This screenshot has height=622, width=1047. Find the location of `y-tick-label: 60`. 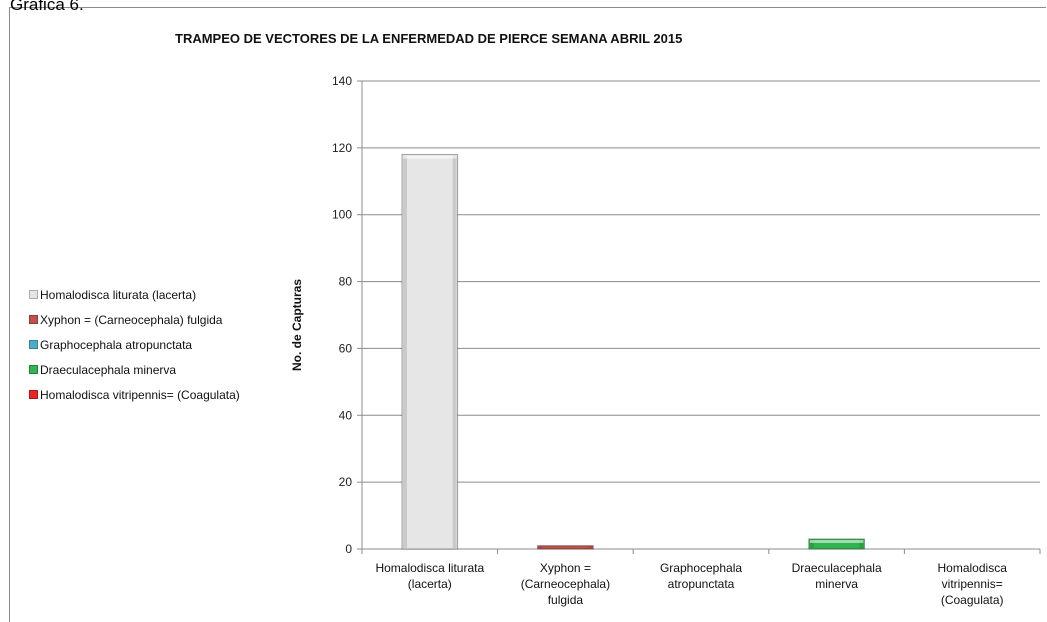

y-tick-label: 60 is located at coordinates (346, 348).